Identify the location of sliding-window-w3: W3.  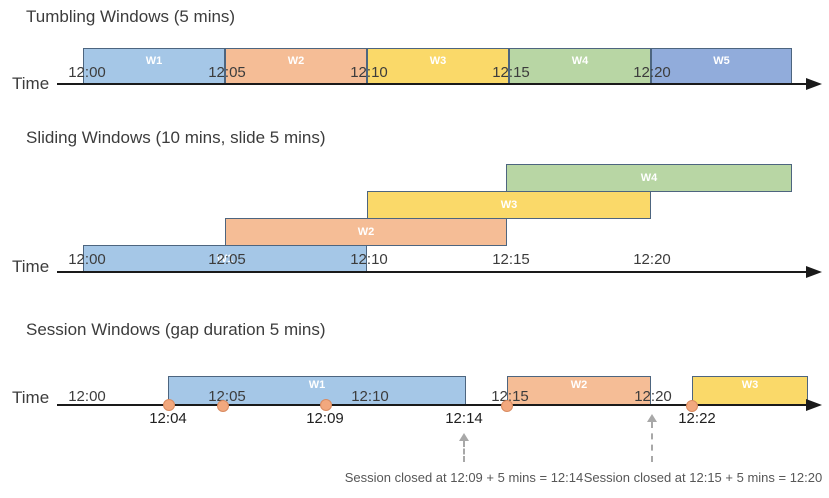
(509, 205).